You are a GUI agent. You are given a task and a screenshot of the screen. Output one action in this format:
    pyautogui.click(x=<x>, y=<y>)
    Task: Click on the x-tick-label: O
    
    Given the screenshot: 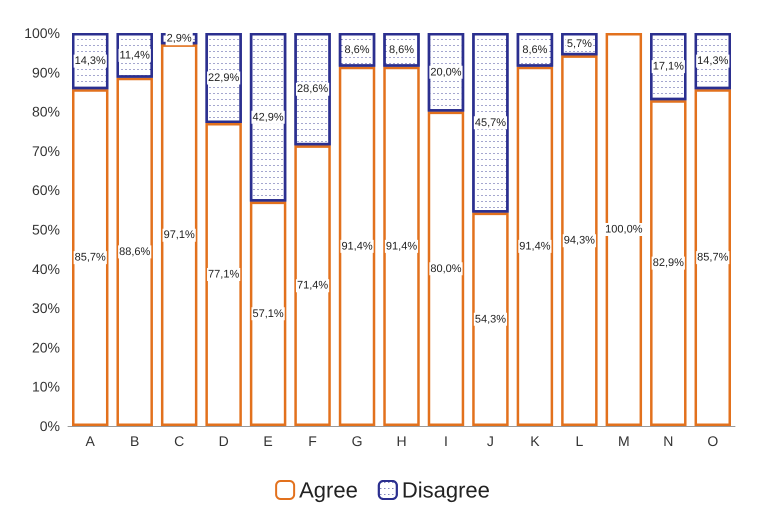 What is the action you would take?
    pyautogui.click(x=712, y=441)
    